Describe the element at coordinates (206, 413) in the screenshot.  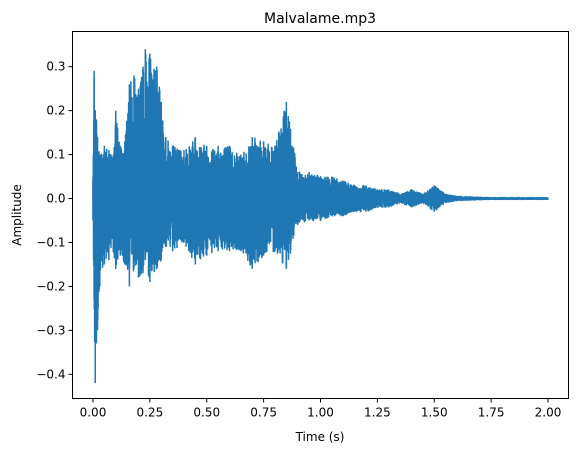
I see `x-tick-label: 0.50` at that location.